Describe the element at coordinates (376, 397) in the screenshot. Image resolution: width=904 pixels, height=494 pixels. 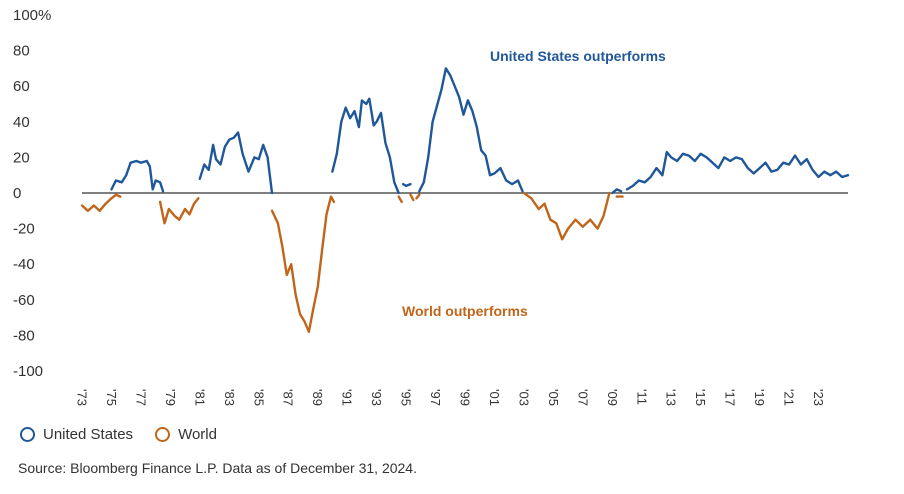
I see `x-tick-label: '93` at that location.